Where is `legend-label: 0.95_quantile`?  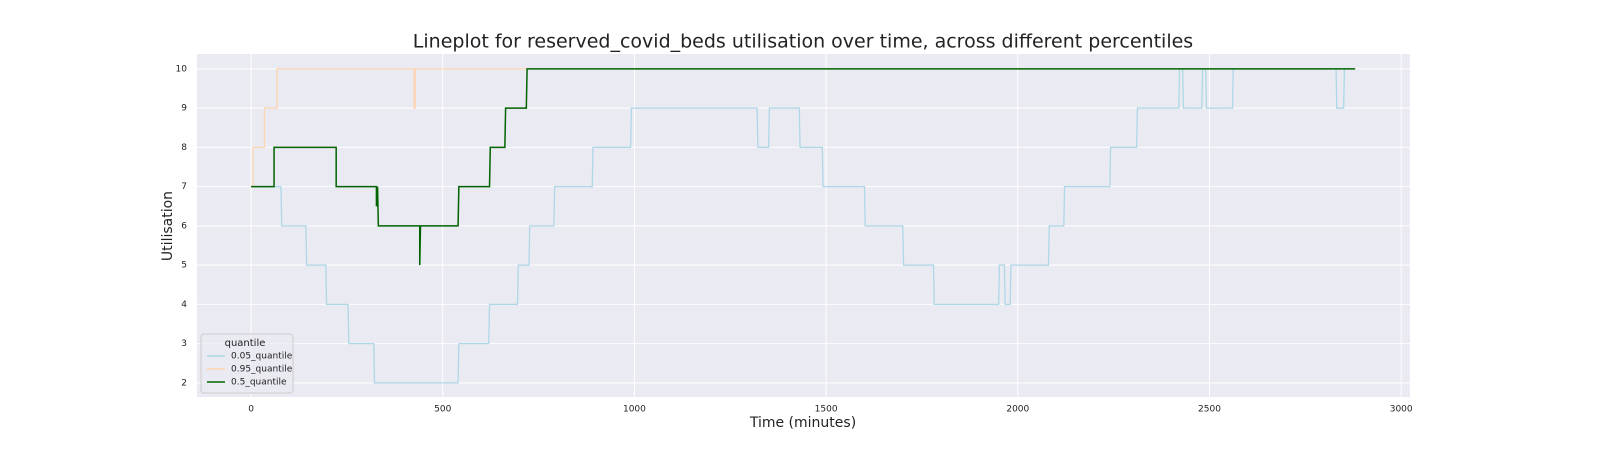
legend-label: 0.95_quantile is located at coordinates (262, 370).